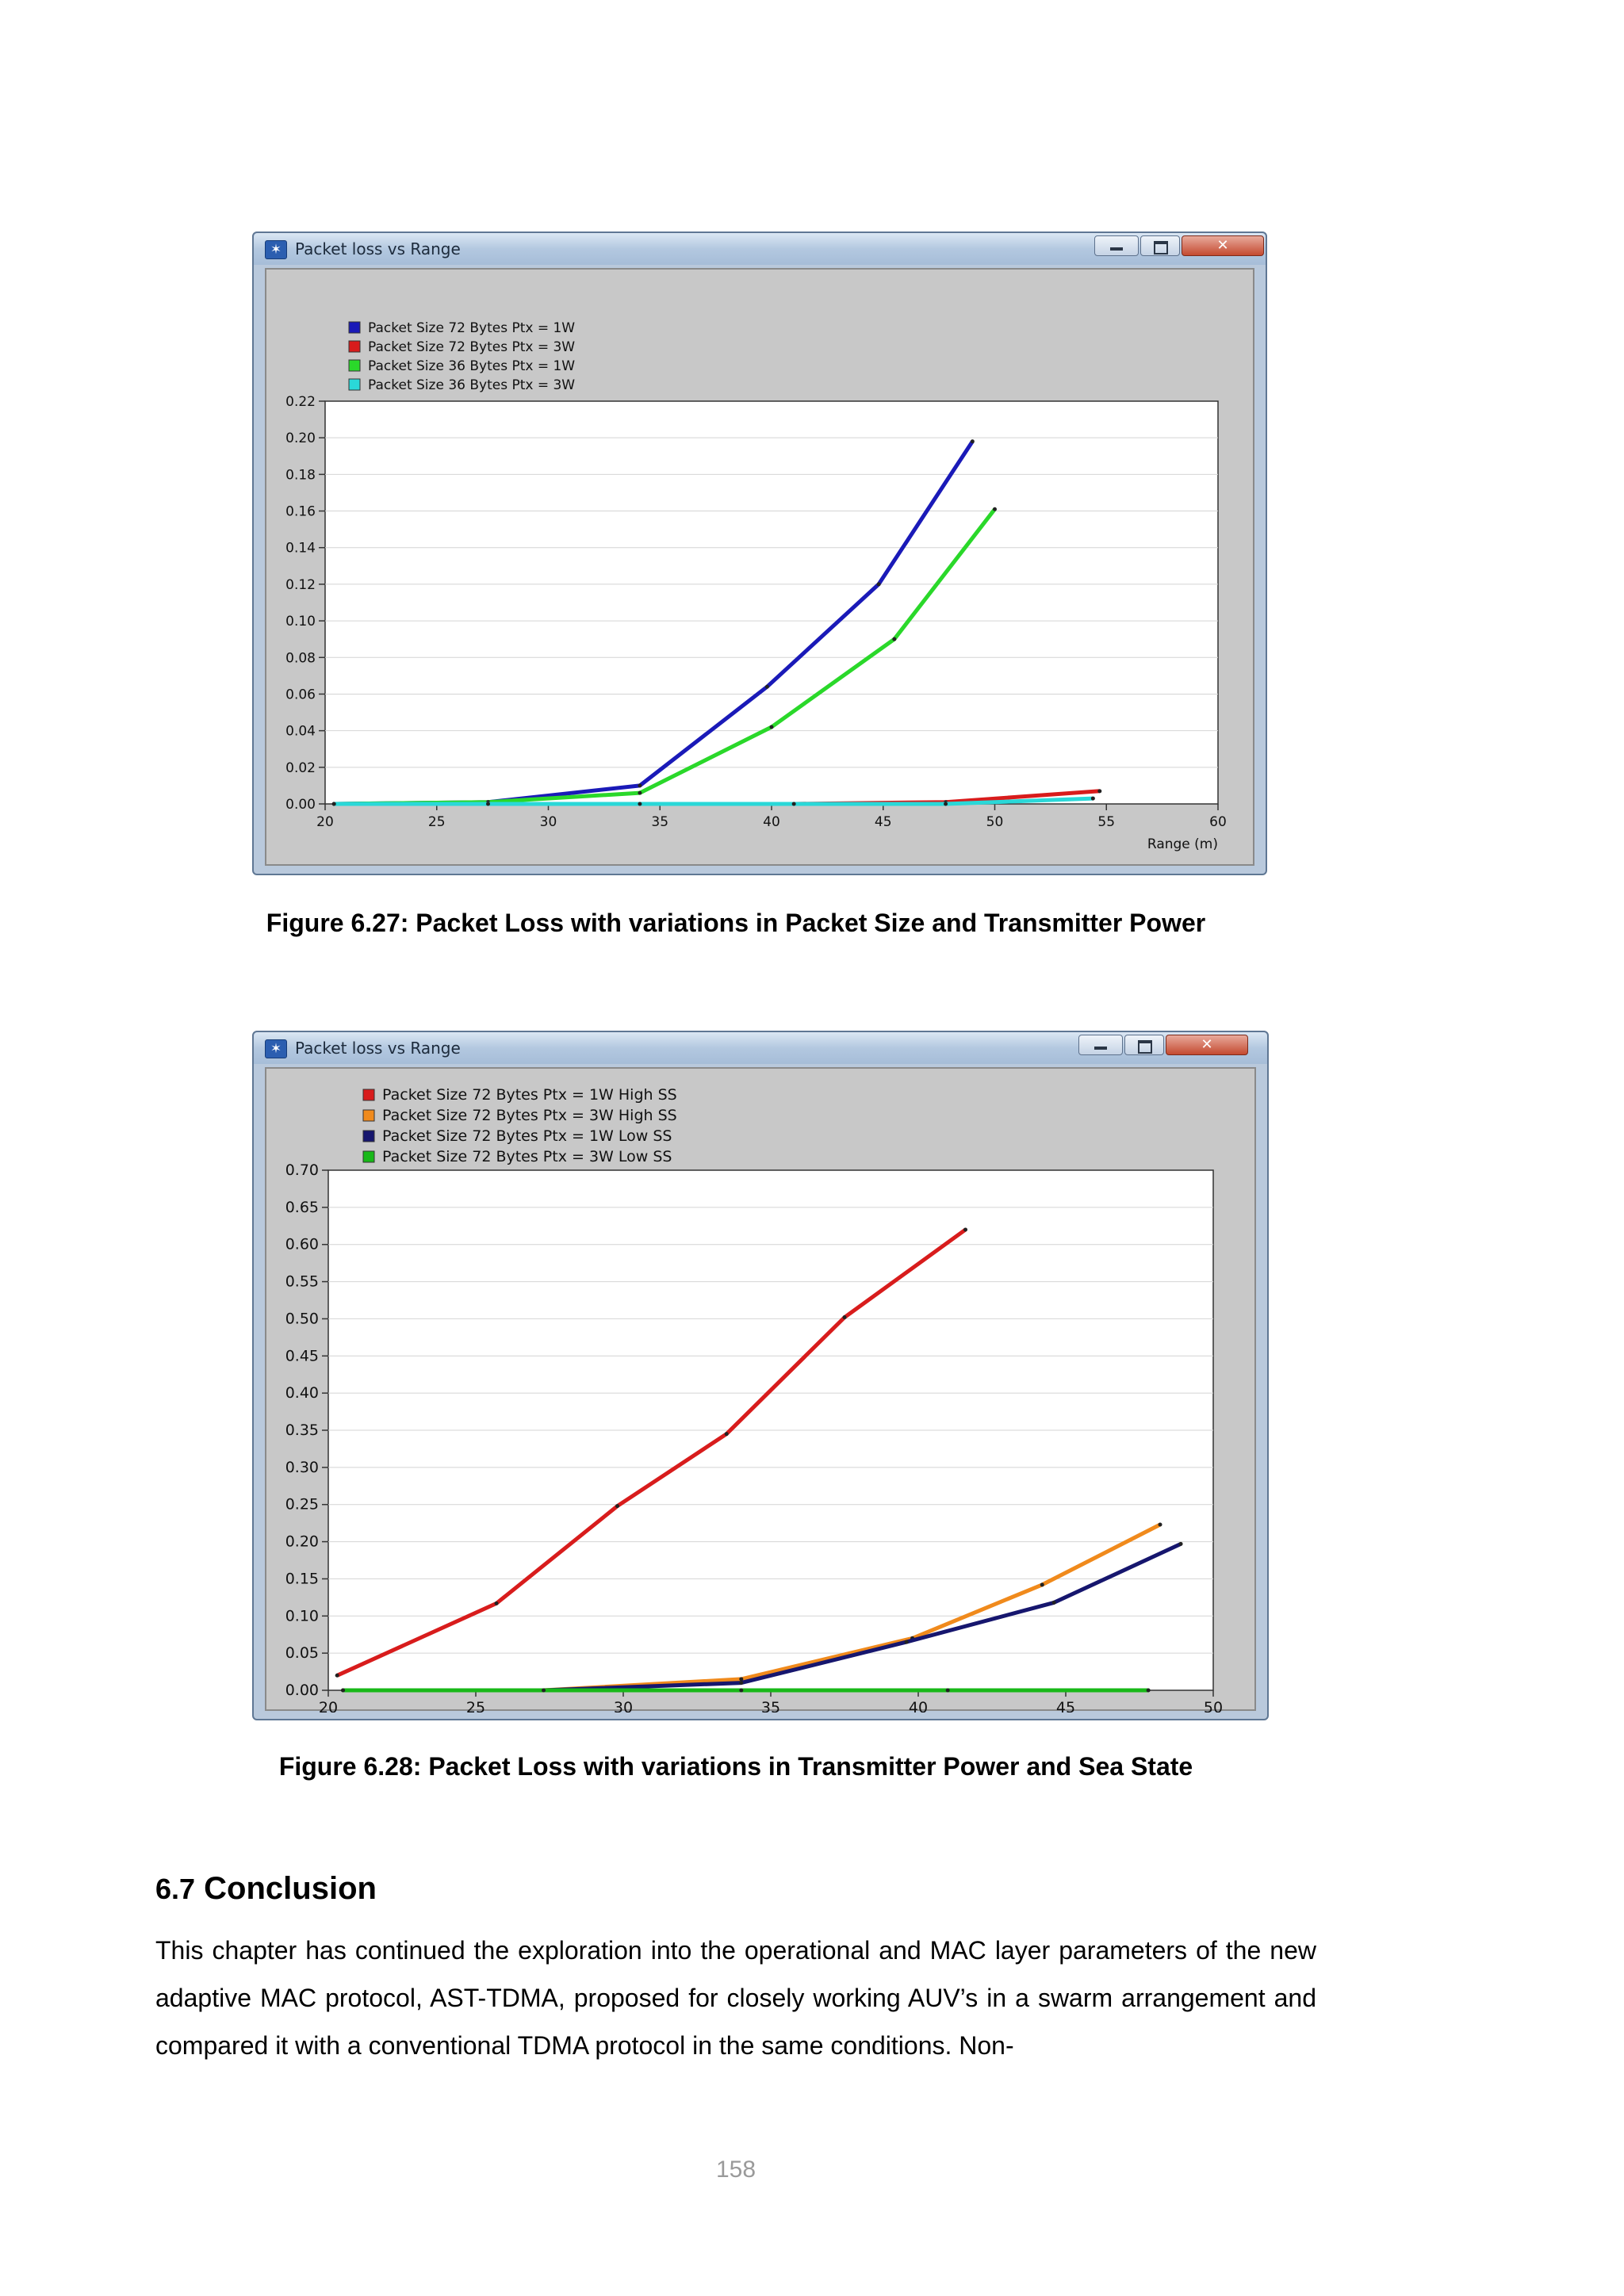  I want to click on y-tick-label: 0.15, so click(302, 1579).